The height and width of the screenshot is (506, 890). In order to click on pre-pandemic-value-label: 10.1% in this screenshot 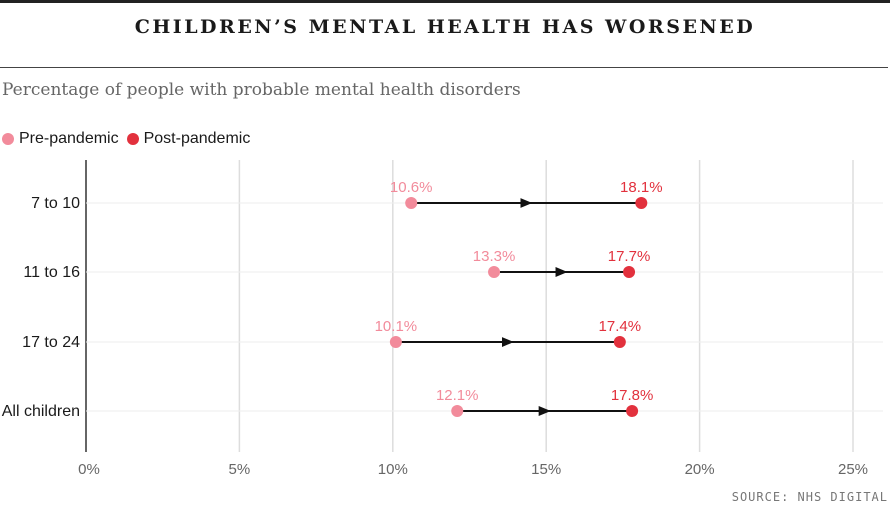, I will do `click(396, 326)`.